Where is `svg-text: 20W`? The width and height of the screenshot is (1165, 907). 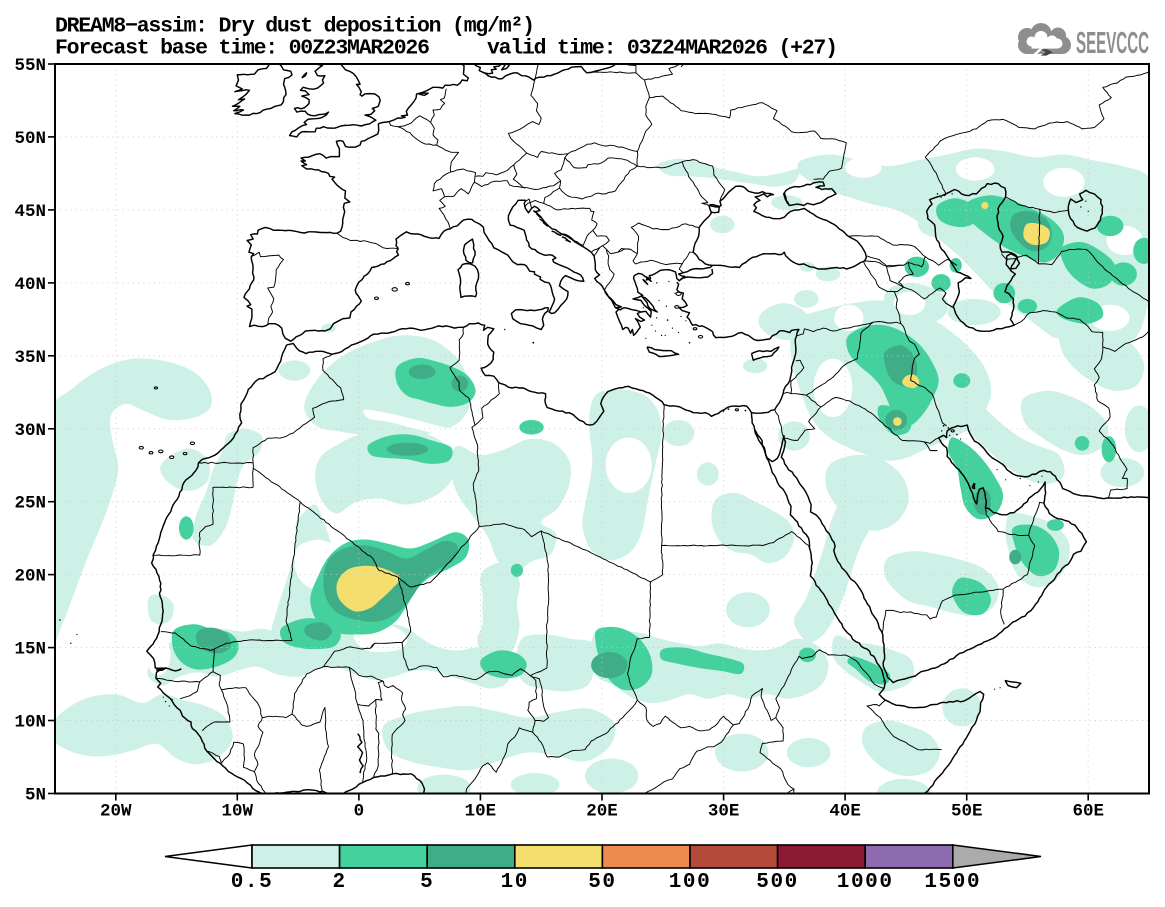 svg-text: 20W is located at coordinates (116, 812).